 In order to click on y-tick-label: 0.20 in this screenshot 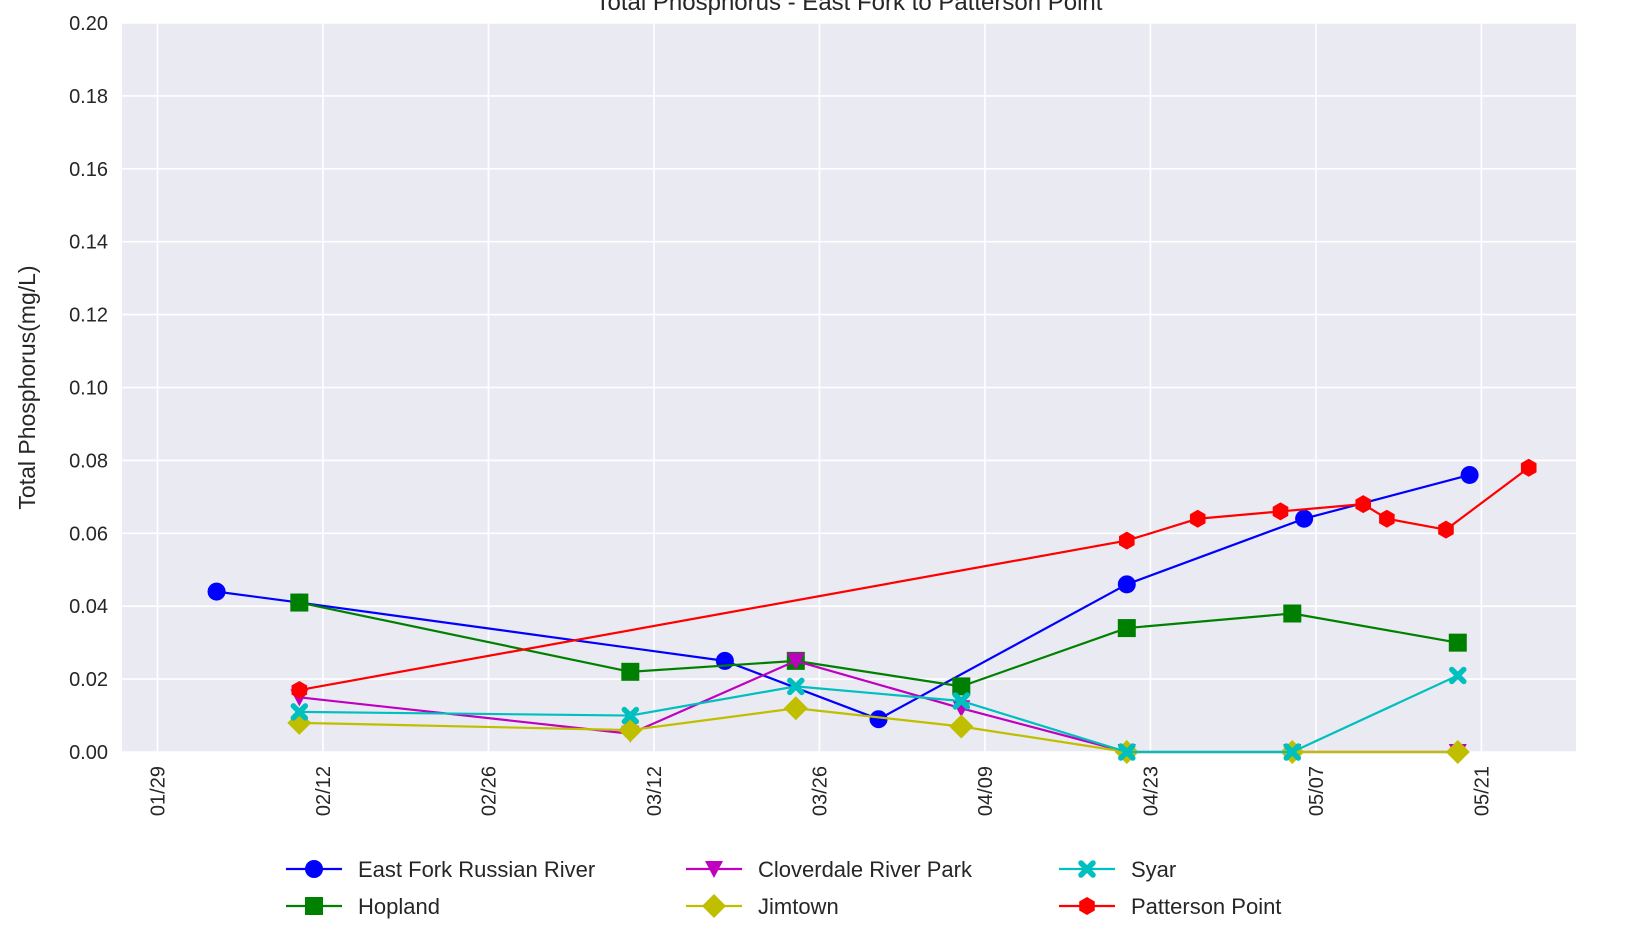, I will do `click(88, 24)`.